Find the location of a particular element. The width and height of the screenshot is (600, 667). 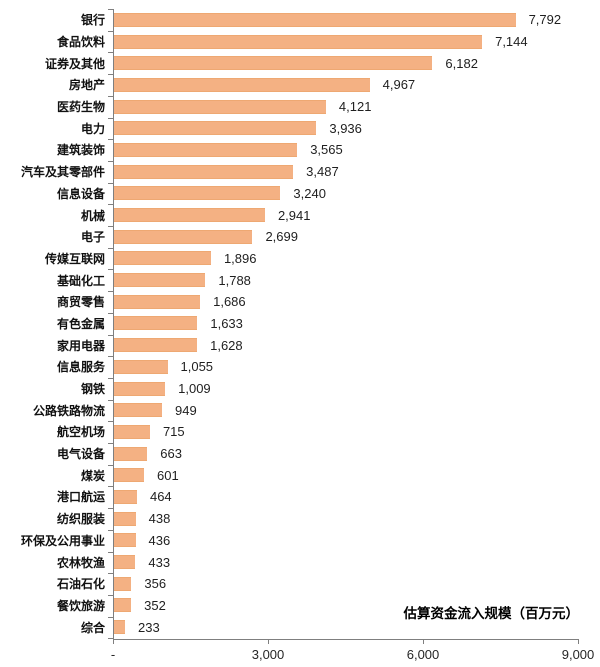

value-label: 715 is located at coordinates (173, 432).